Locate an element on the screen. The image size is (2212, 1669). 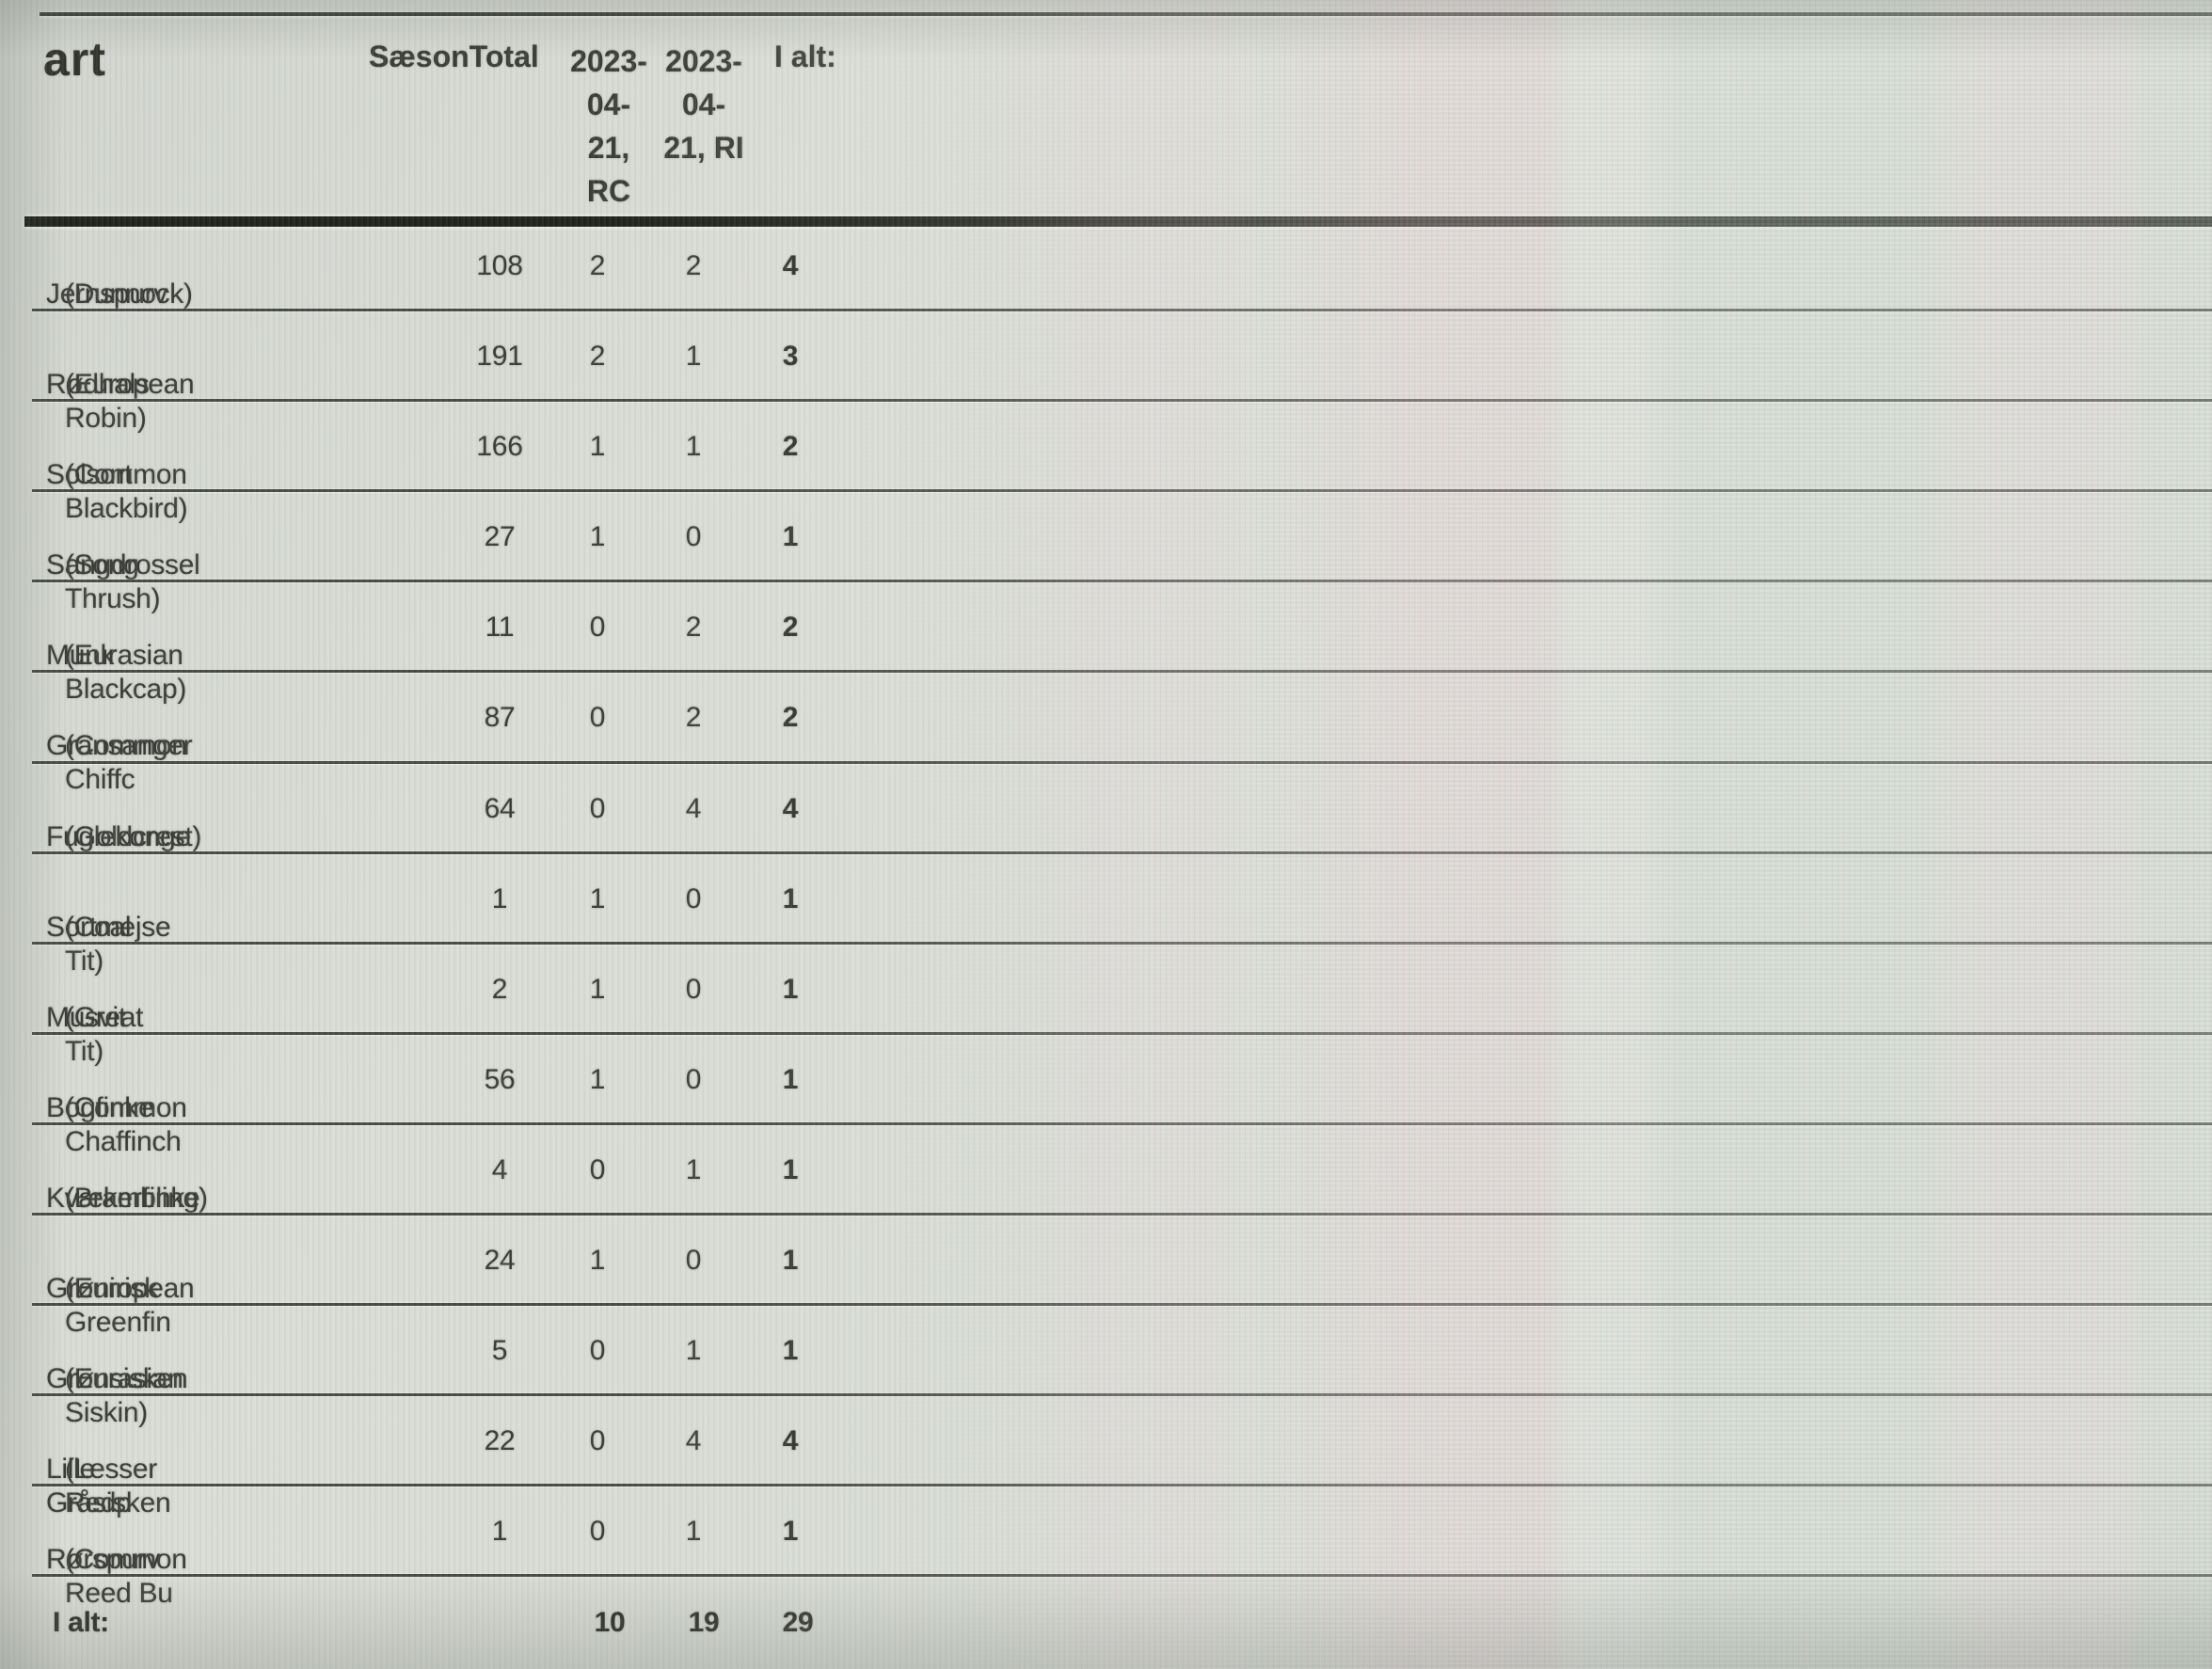
column-header-i-alt: I alt: is located at coordinates (805, 56).